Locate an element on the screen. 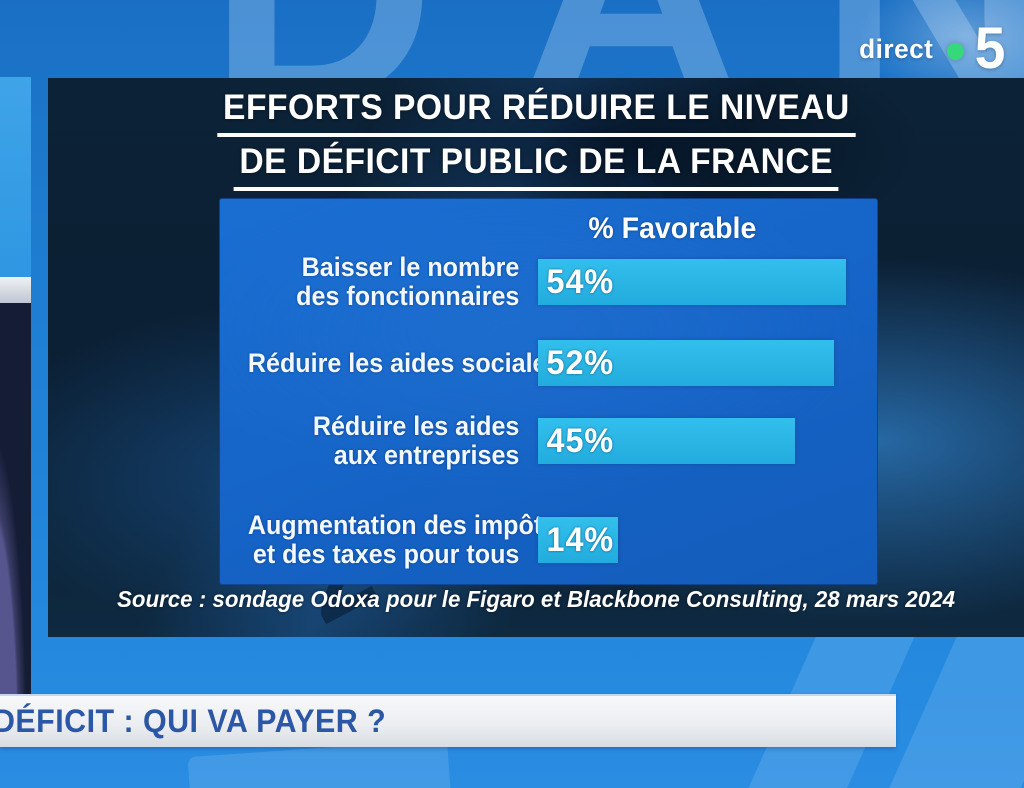 Image resolution: width=1024 pixels, height=788 pixels. bar-value-label: 45% is located at coordinates (580, 440).